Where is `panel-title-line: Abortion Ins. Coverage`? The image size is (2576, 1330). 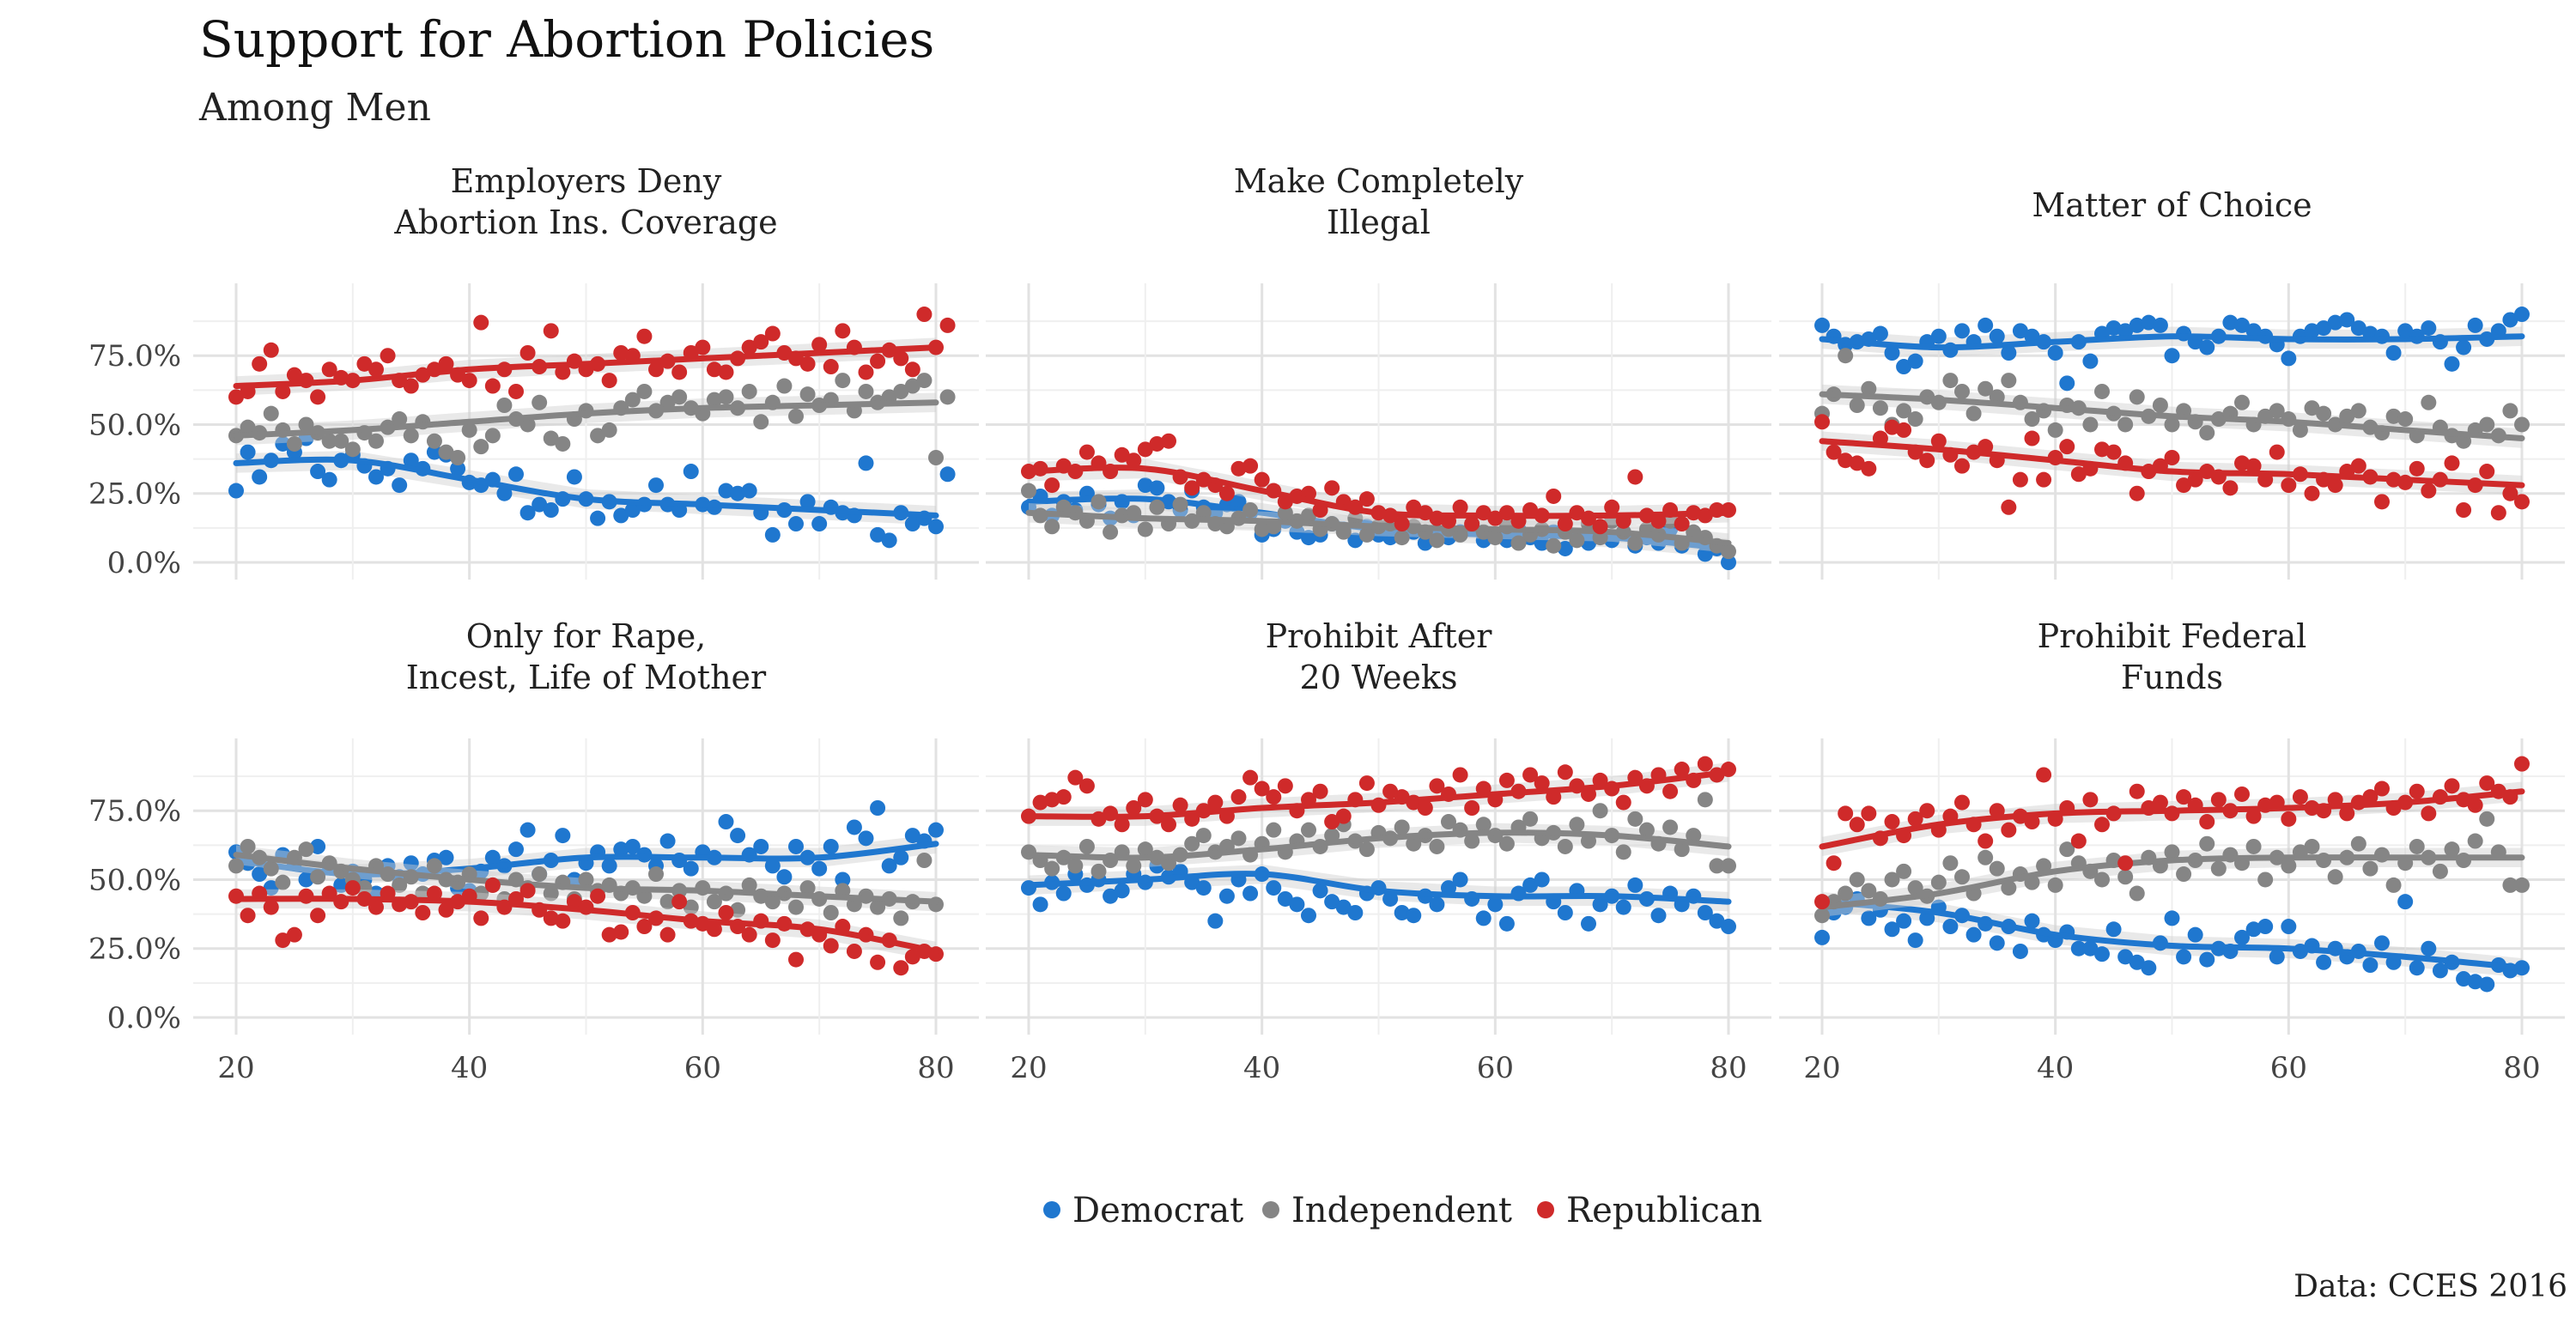
panel-title-line: Abortion Ins. Coverage is located at coordinates (585, 222).